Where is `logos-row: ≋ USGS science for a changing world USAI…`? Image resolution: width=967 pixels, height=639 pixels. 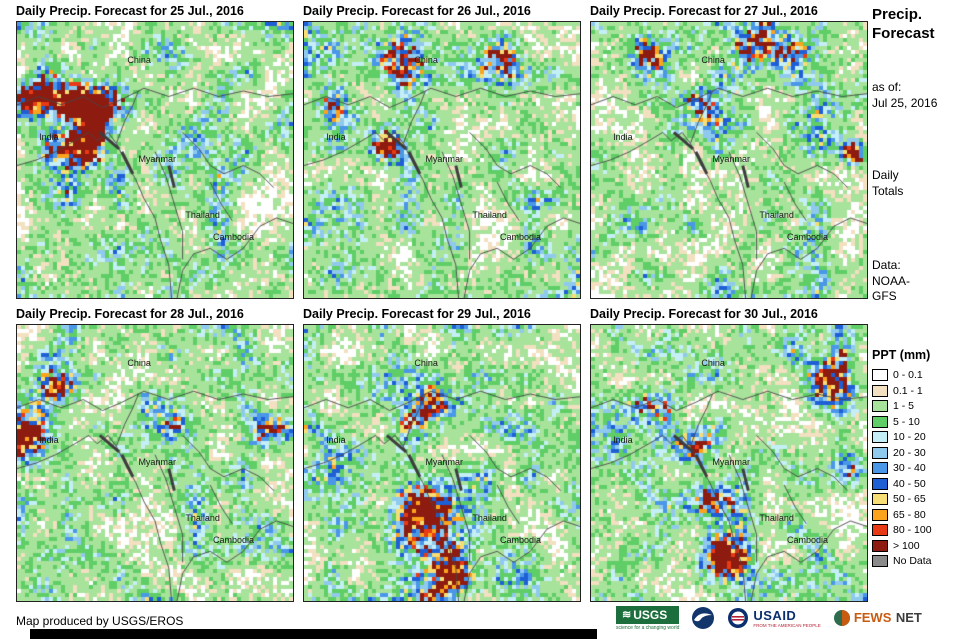
logos-row: ≋ USGS science for a changing world USAI… is located at coordinates (769, 618).